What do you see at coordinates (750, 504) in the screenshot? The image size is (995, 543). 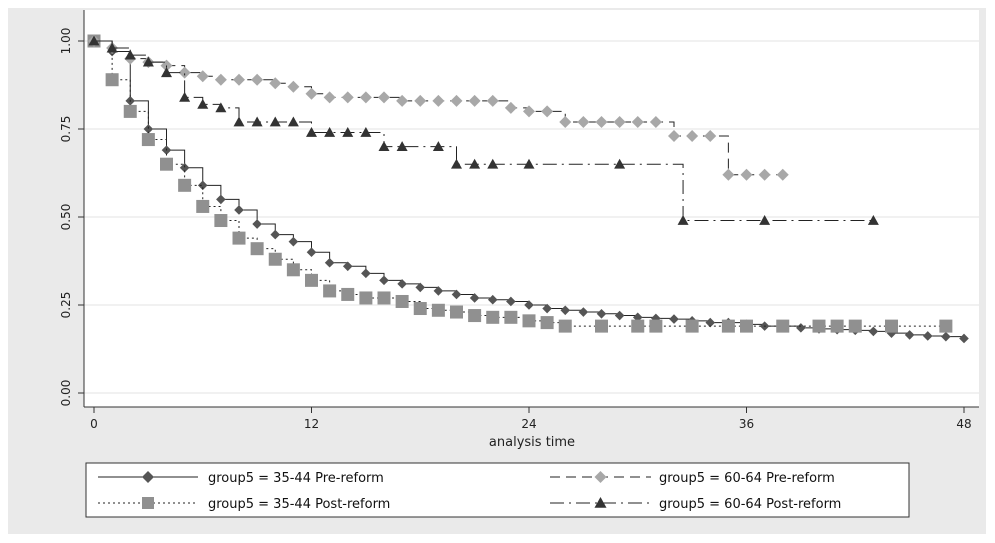 I see `legend-label: group5 = 60-64 Post-reform` at bounding box center [750, 504].